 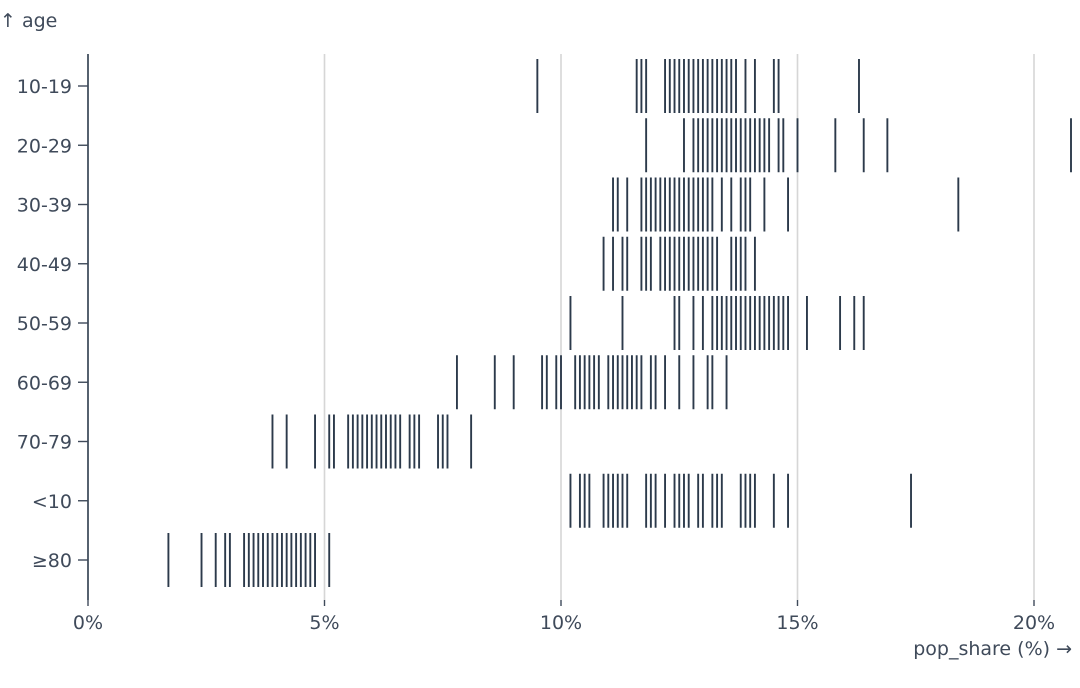 I want to click on x-tick-label: 10%, so click(x=561, y=623).